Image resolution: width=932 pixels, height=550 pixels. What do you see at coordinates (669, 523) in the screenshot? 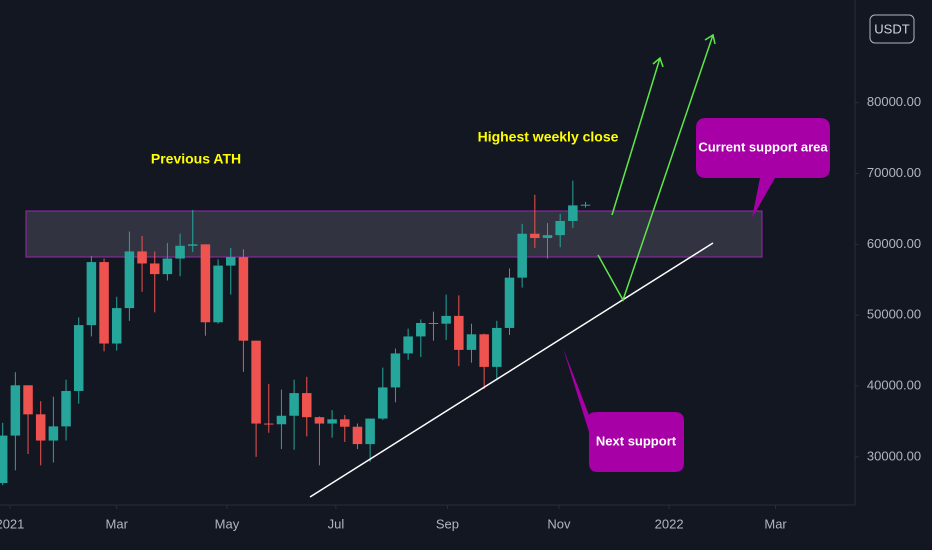
I see `x-tick-label: 2022` at bounding box center [669, 523].